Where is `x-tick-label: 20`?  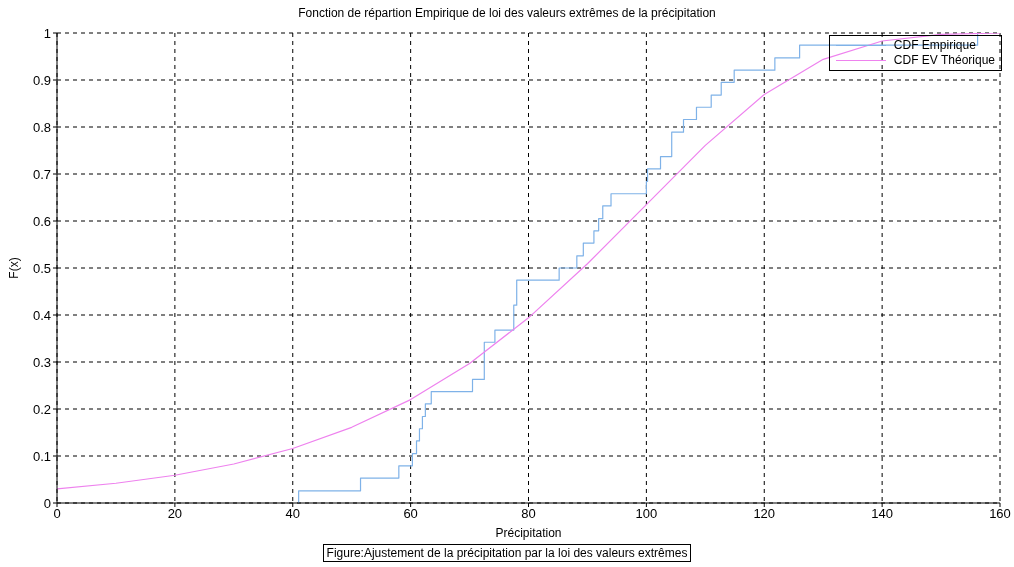
x-tick-label: 20 is located at coordinates (175, 514).